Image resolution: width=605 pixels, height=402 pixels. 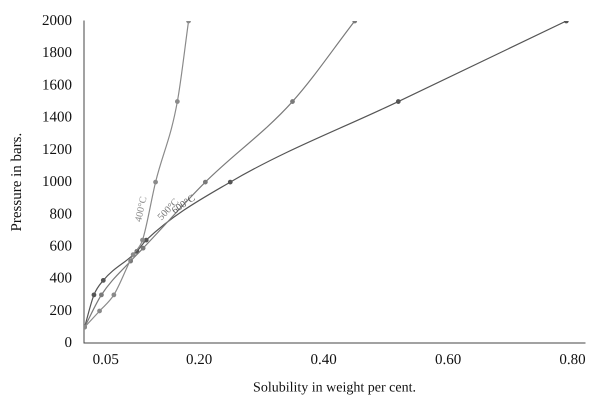 I want to click on y-tick-label: 200, so click(x=61, y=310).